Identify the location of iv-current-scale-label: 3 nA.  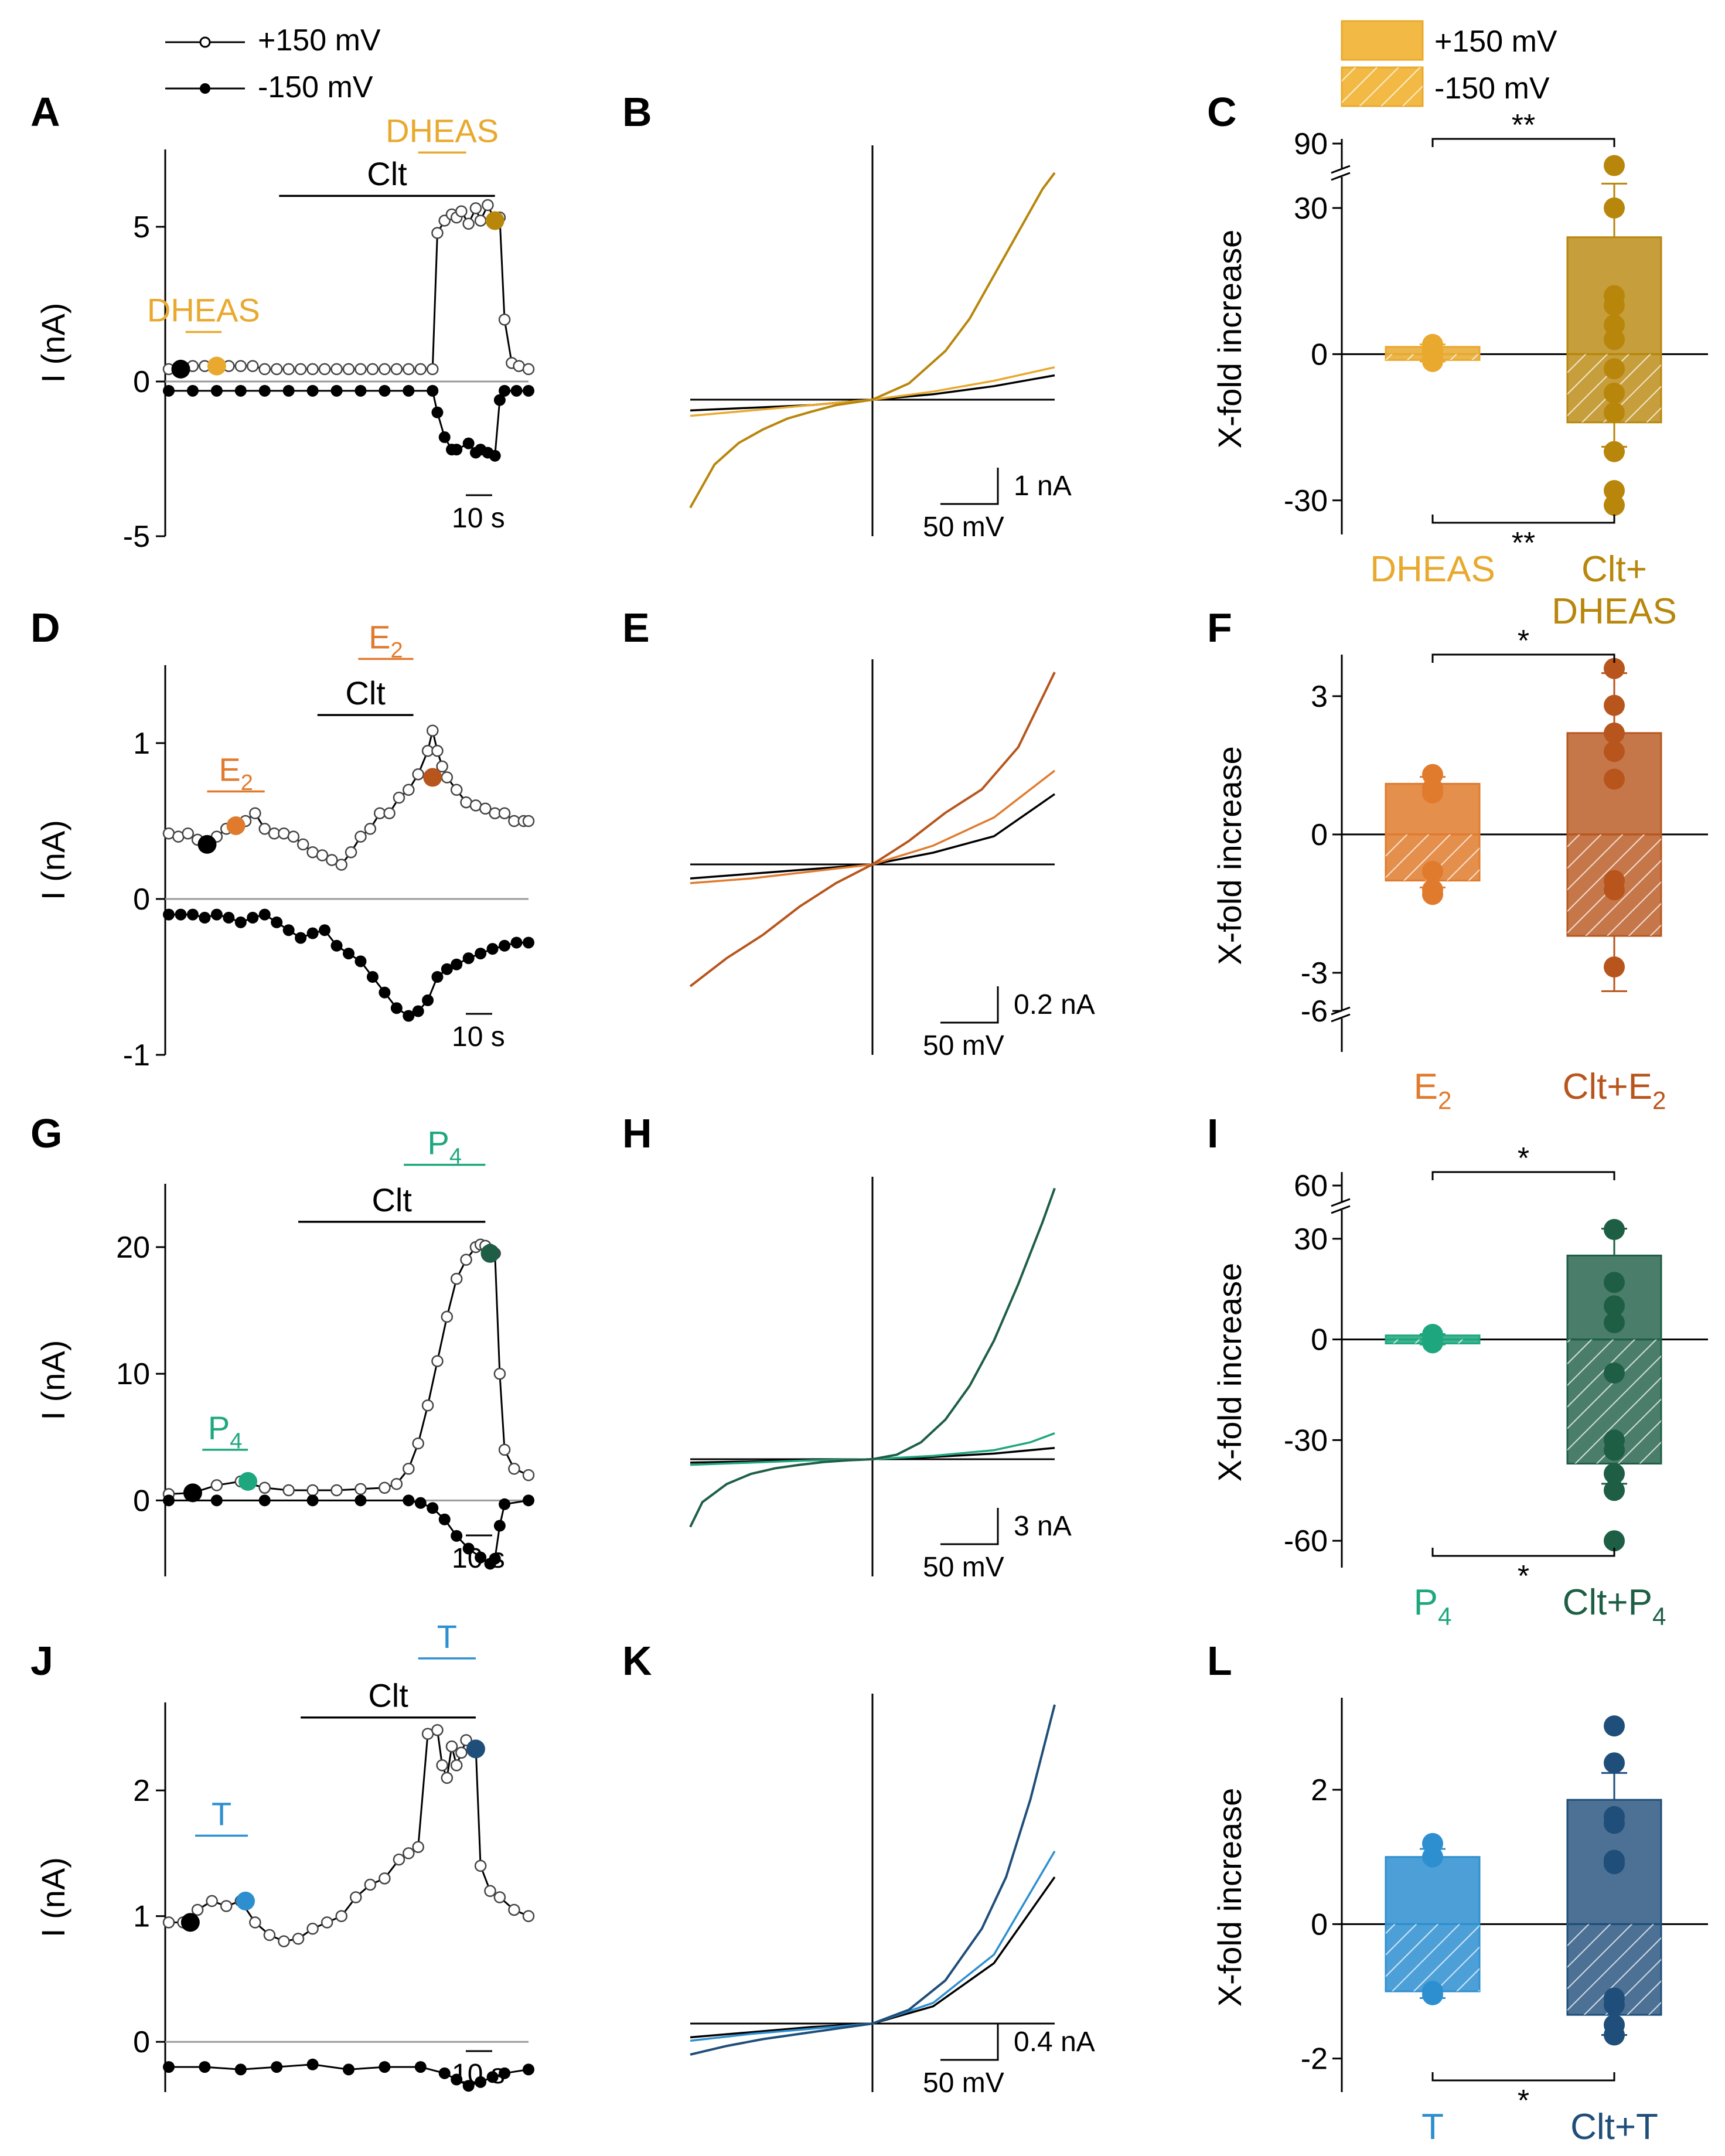
(1043, 1526).